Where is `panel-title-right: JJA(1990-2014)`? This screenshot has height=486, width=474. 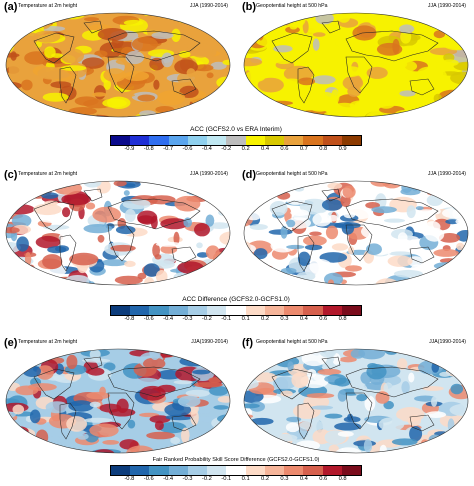 panel-title-right: JJA(1990-2014) is located at coordinates (209, 342).